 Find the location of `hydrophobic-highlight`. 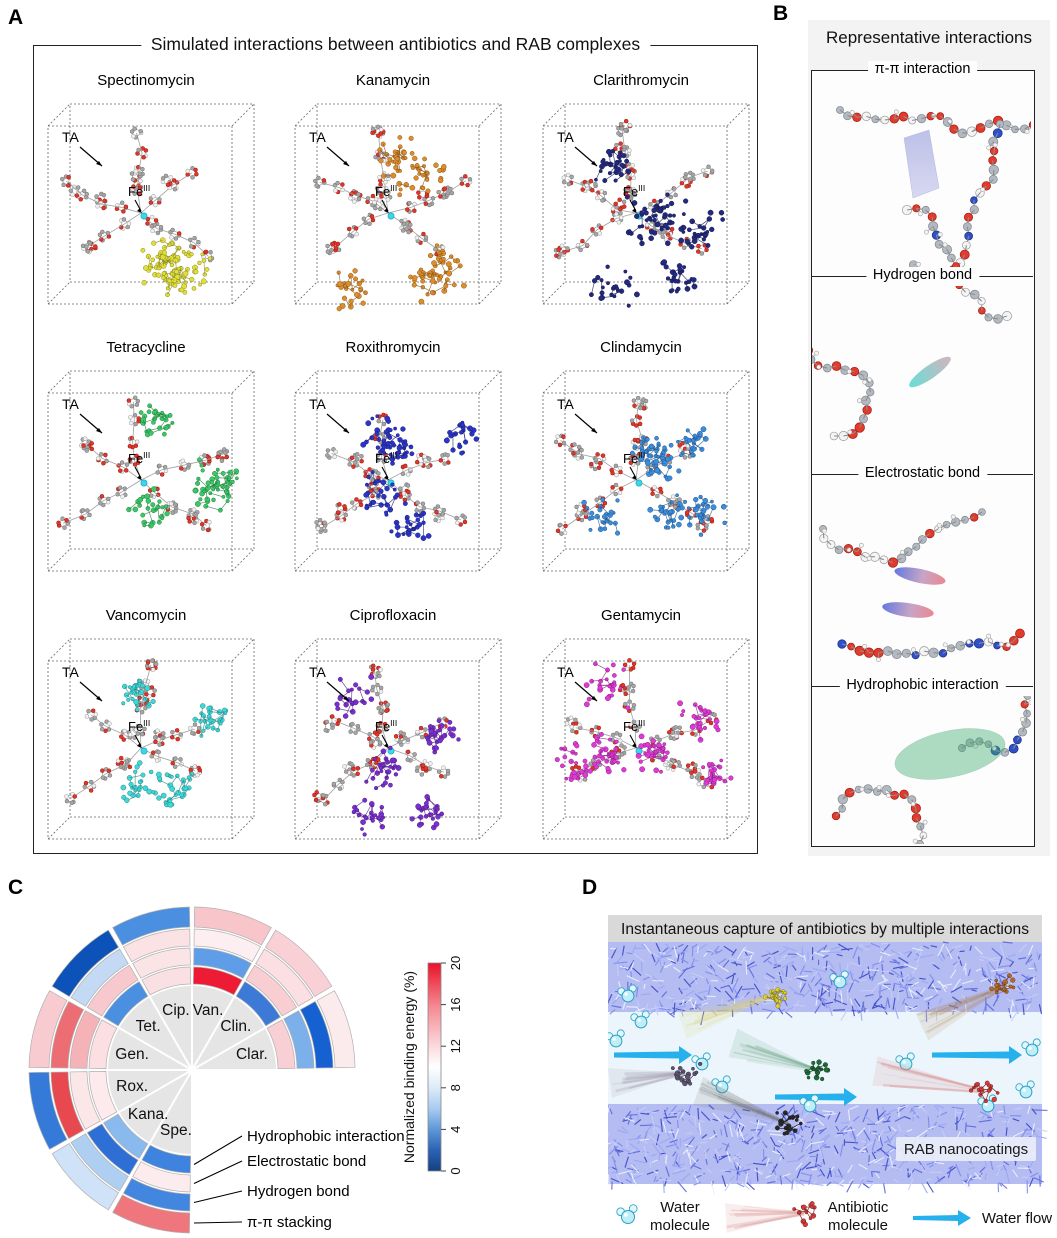

hydrophobic-highlight is located at coordinates (950, 754).